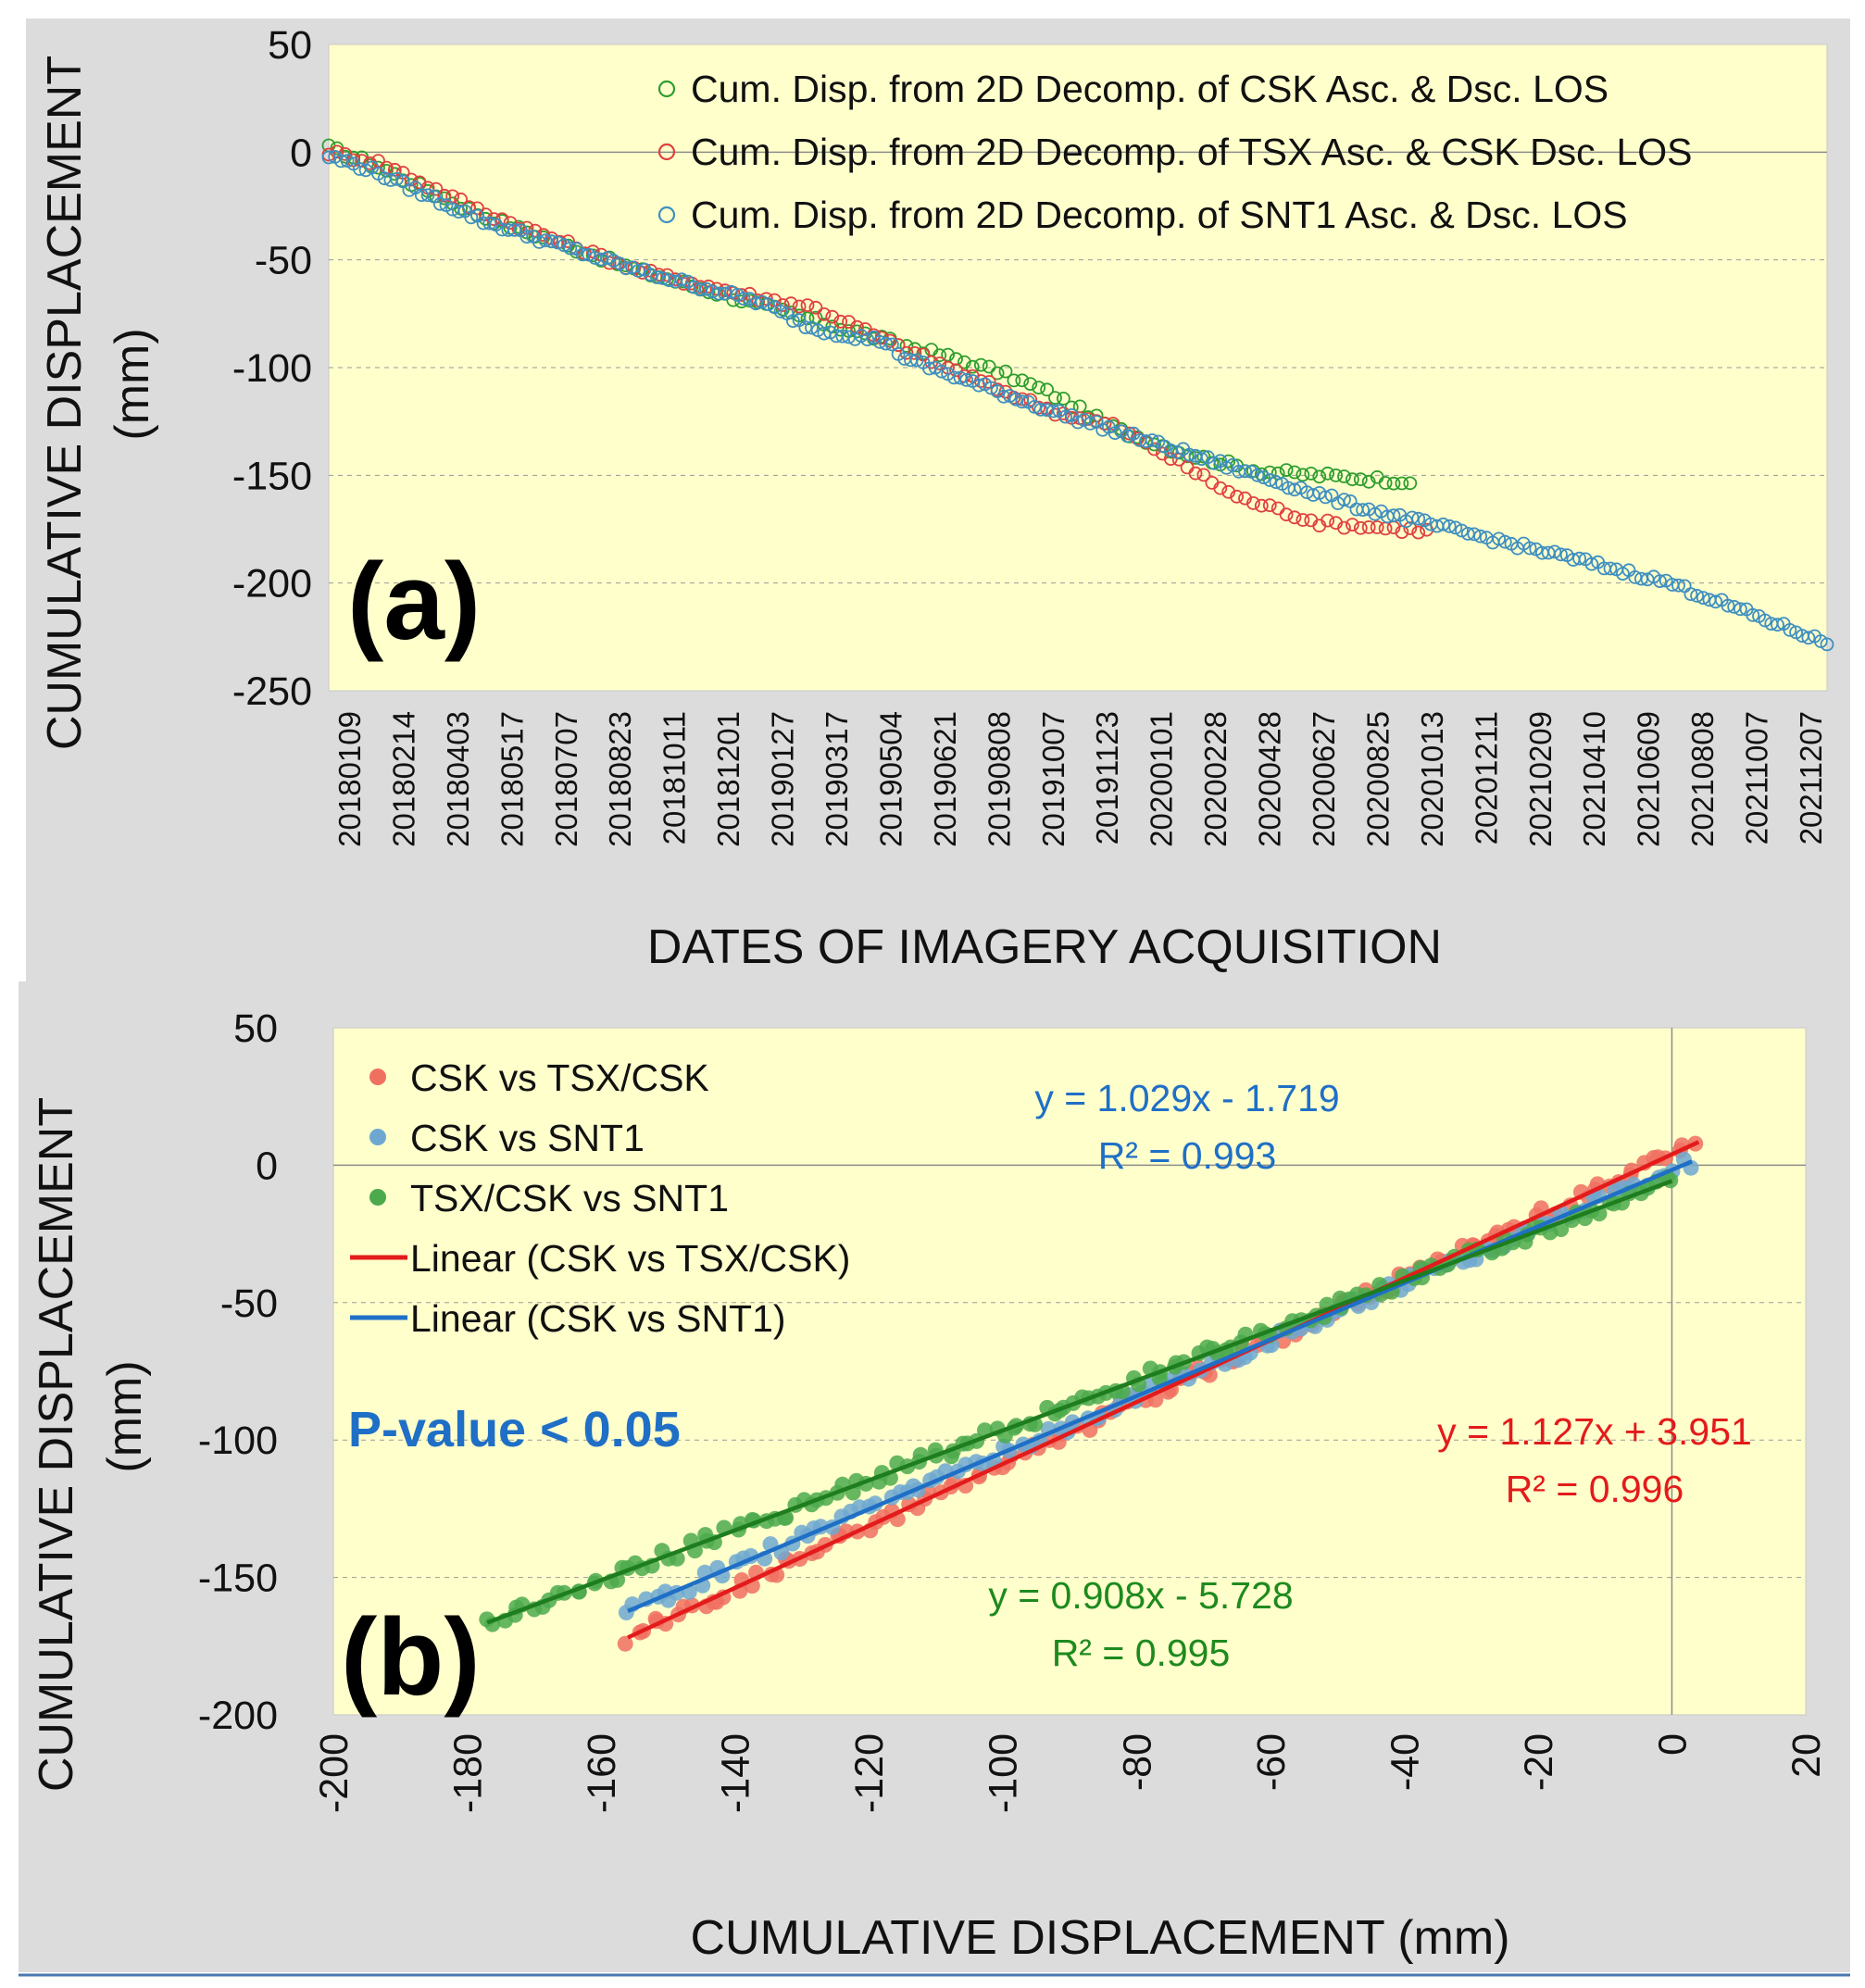 The width and height of the screenshot is (1865, 1988). Describe the element at coordinates (869, 1773) in the screenshot. I see `panel-b-xtick-label: -120` at that location.